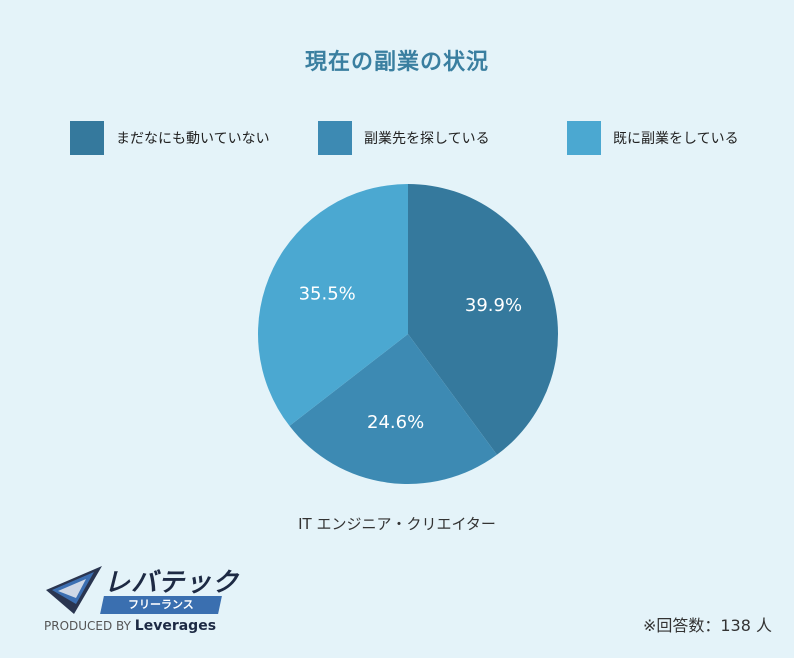 Image resolution: width=794 pixels, height=658 pixels. Describe the element at coordinates (707, 625) in the screenshot. I see `respondent-count-note: ※回答数：138 人` at that location.